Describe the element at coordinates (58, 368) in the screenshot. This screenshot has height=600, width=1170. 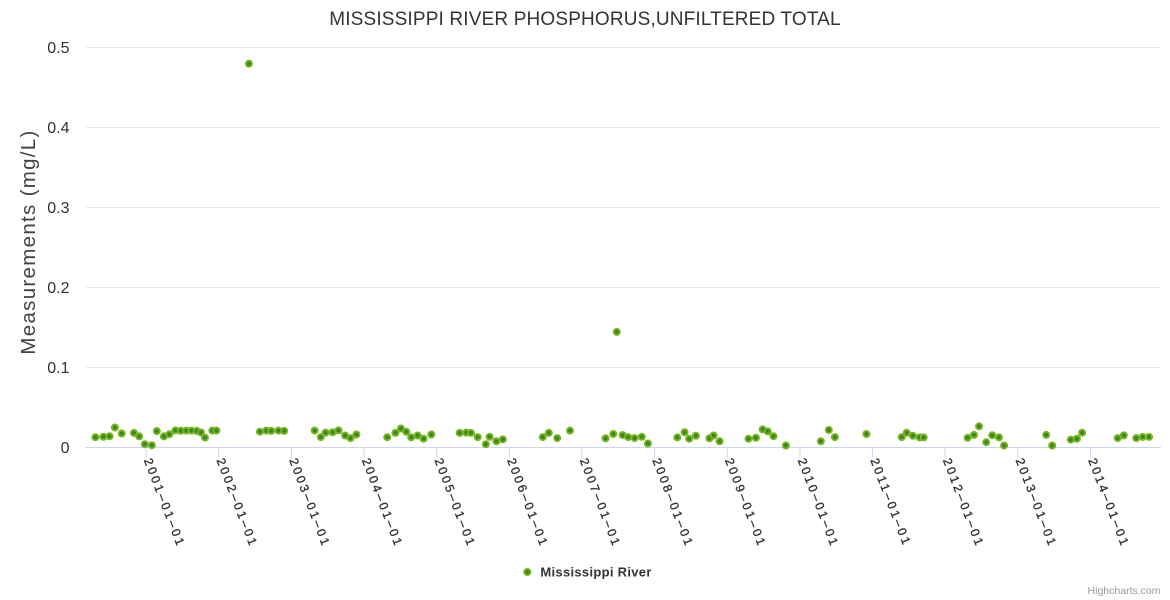
I see `svg-text: 0.1` at that location.